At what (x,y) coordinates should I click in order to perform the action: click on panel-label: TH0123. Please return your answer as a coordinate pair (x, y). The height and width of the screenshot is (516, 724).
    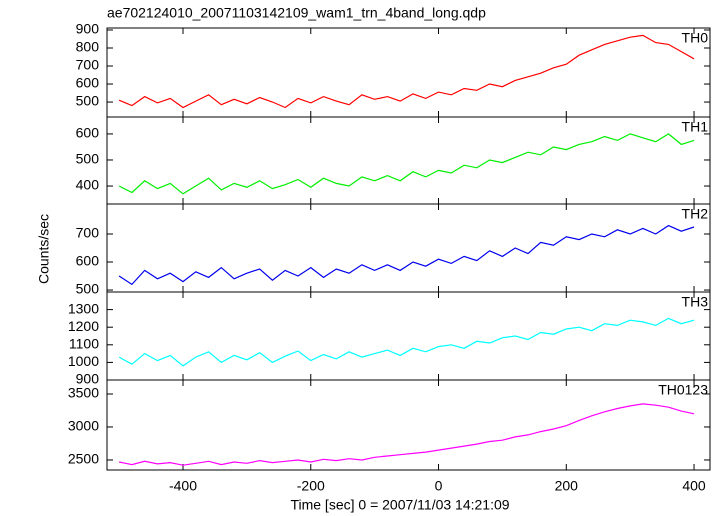
    Looking at the image, I should click on (683, 390).